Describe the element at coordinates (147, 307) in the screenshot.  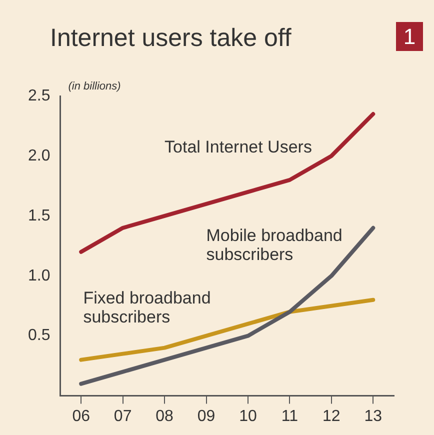
I see `series-label: Fixed broadband subscribers` at that location.